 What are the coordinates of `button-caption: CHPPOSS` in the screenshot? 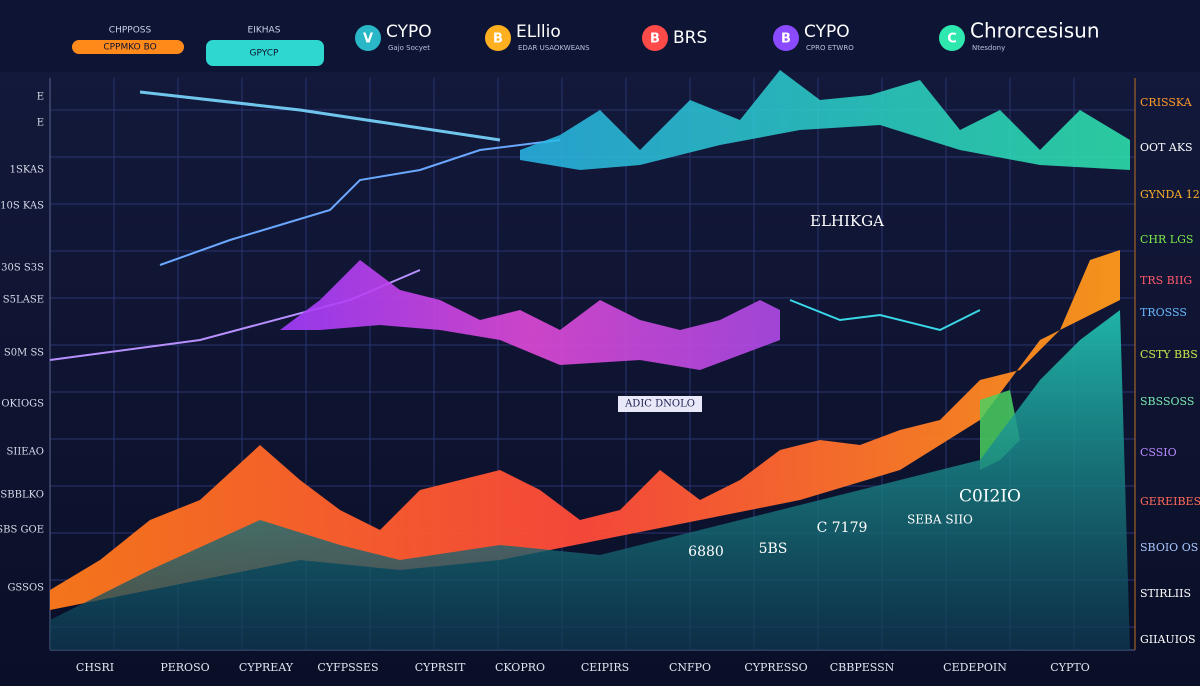 It's located at (130, 31).